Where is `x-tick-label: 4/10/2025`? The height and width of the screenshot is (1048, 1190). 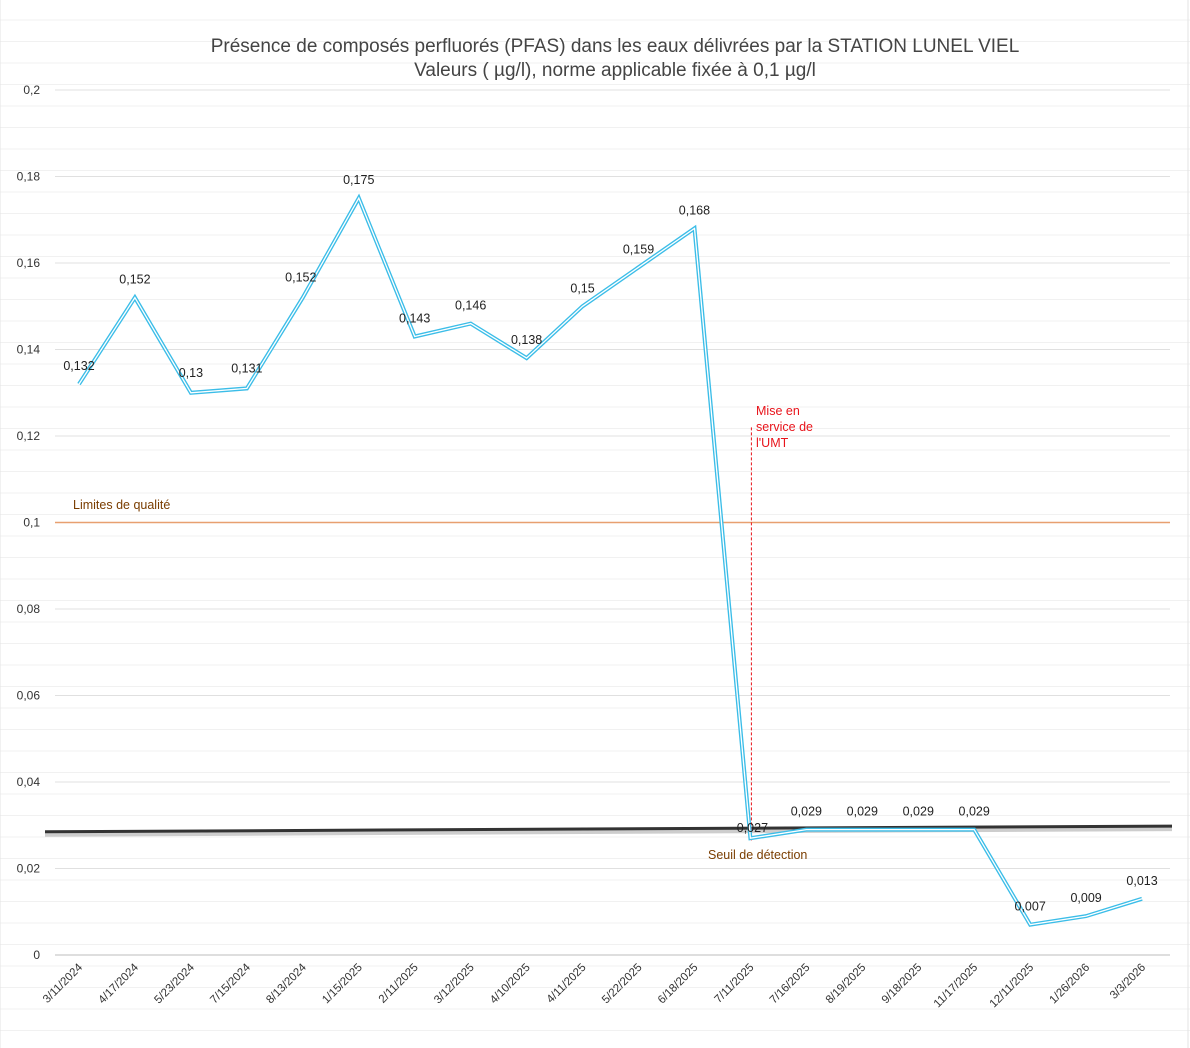
x-tick-label: 4/10/2025 is located at coordinates (510, 984).